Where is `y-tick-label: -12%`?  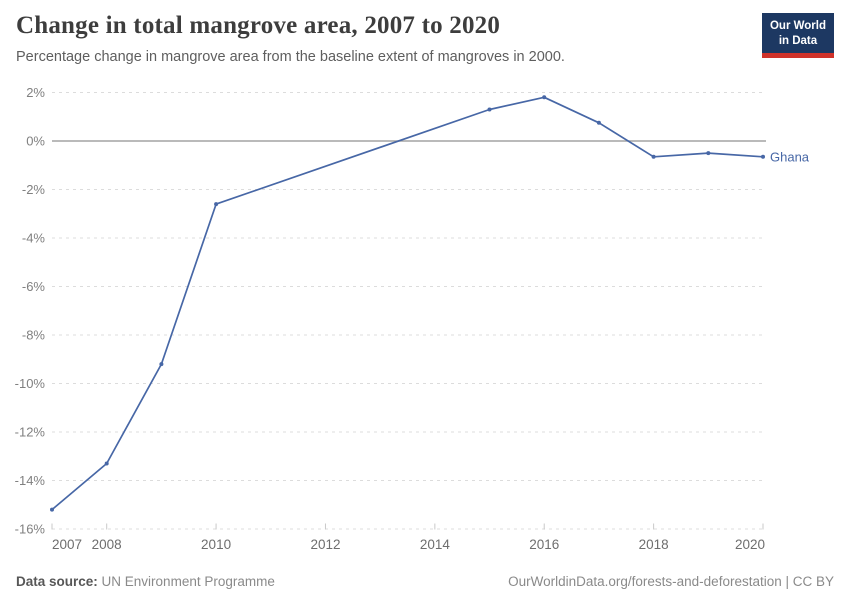
y-tick-label: -12% is located at coordinates (30, 432).